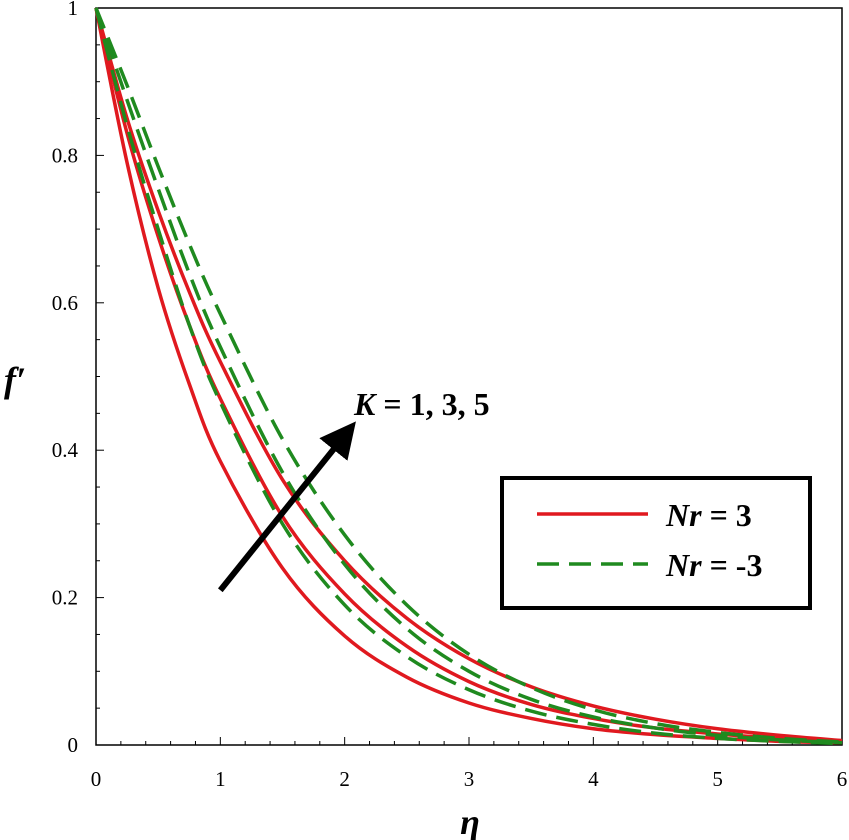 This screenshot has width=849, height=840. What do you see at coordinates (65, 450) in the screenshot?
I see `y-tick-label: 0.4` at bounding box center [65, 450].